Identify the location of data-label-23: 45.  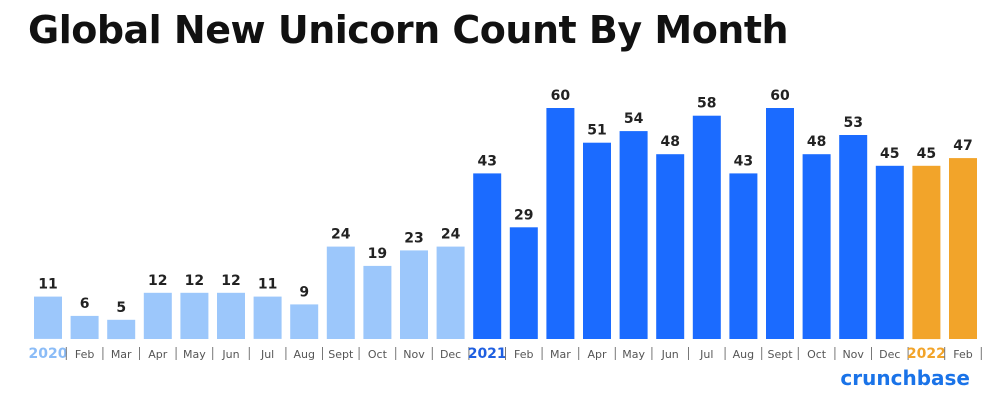
(889, 154).